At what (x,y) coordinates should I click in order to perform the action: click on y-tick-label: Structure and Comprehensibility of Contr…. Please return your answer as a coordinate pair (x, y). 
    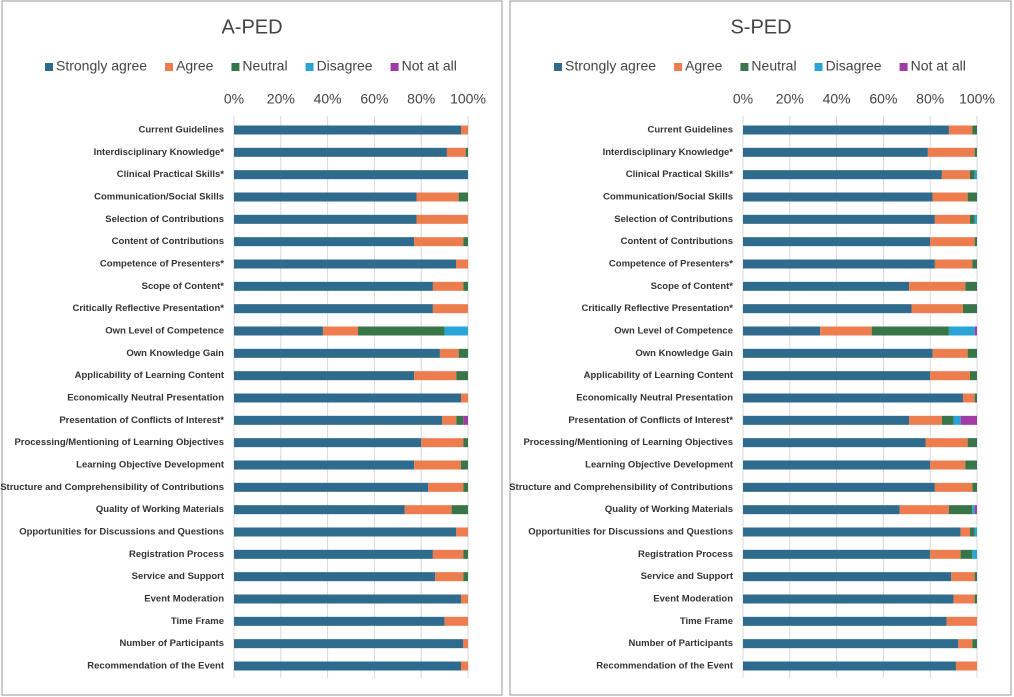
    Looking at the image, I should click on (112, 487).